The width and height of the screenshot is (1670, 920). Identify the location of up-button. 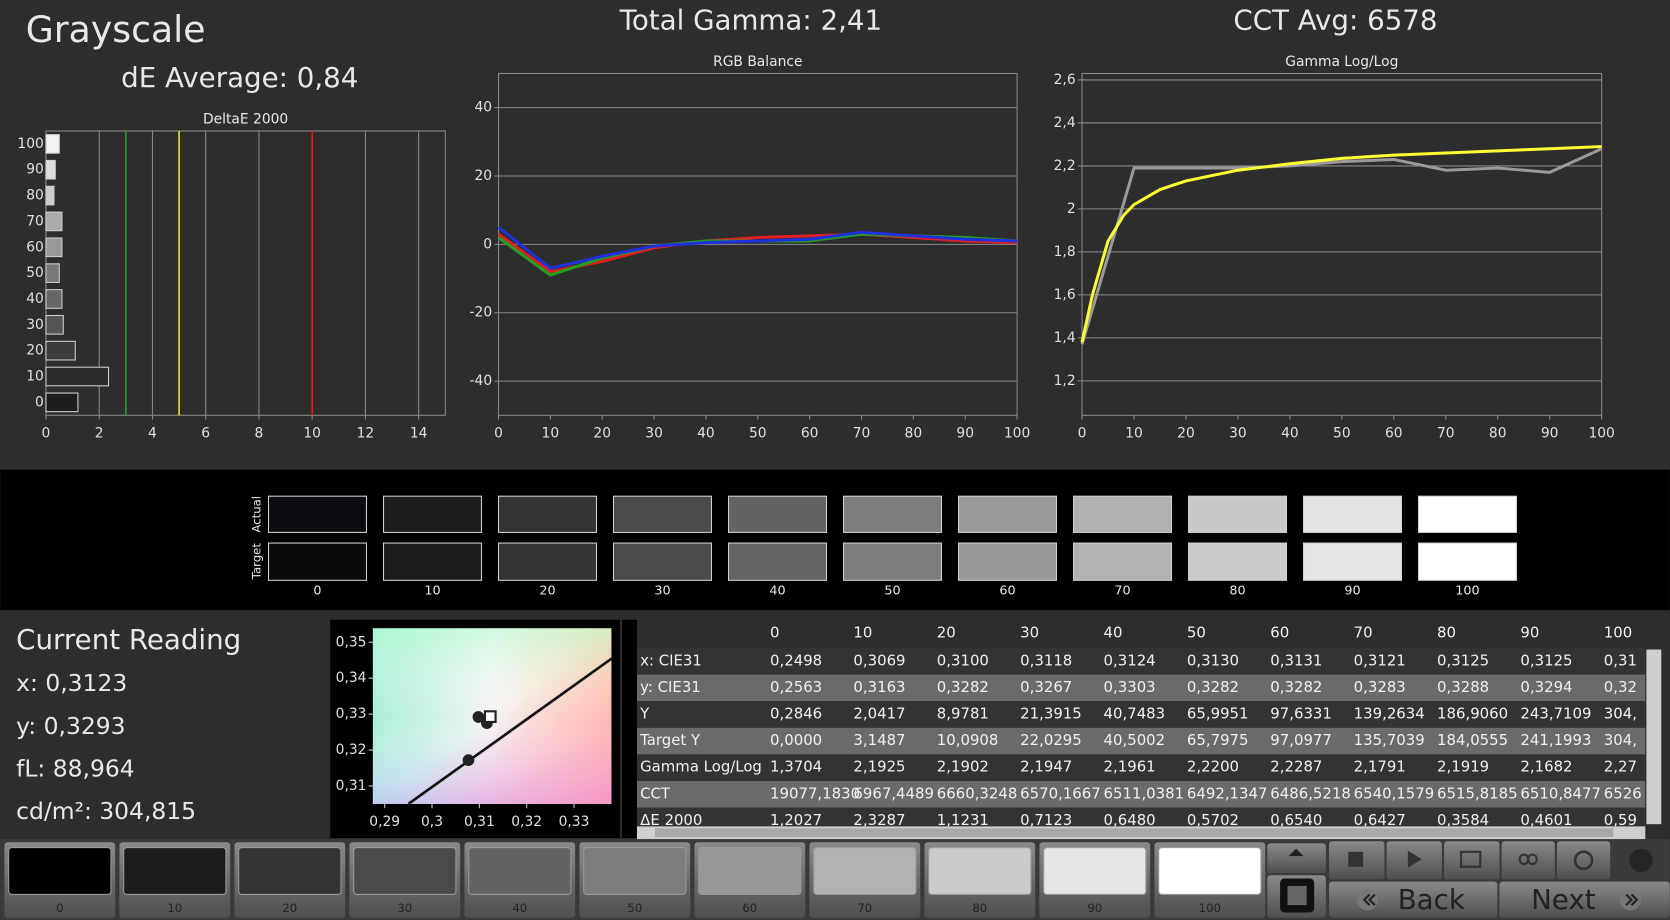
(1296, 858).